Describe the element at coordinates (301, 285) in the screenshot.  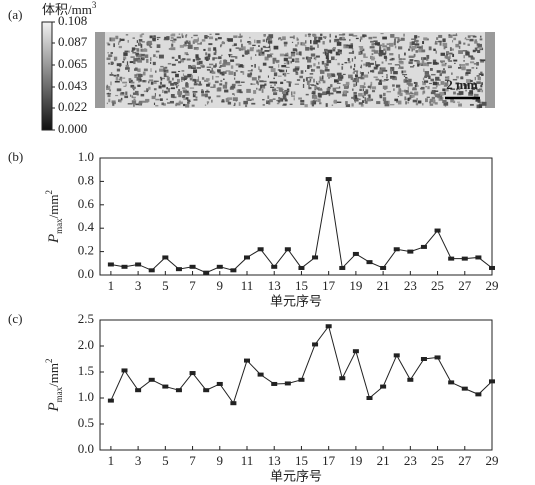
I see `x-tick-label: 15` at that location.